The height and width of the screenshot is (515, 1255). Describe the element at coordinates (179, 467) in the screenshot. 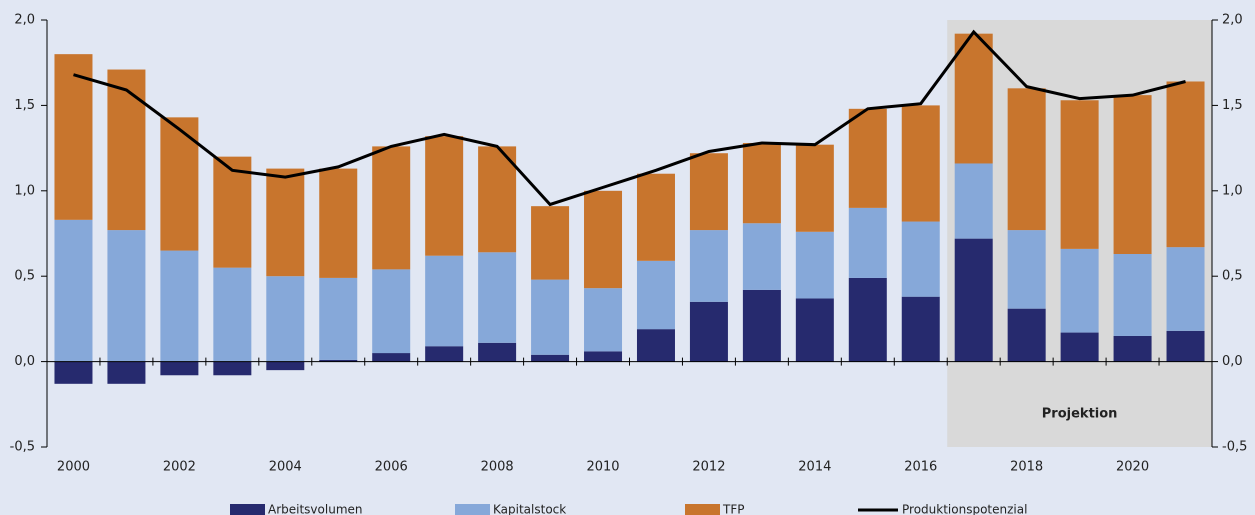

I see `x-tick-label: 2002` at that location.